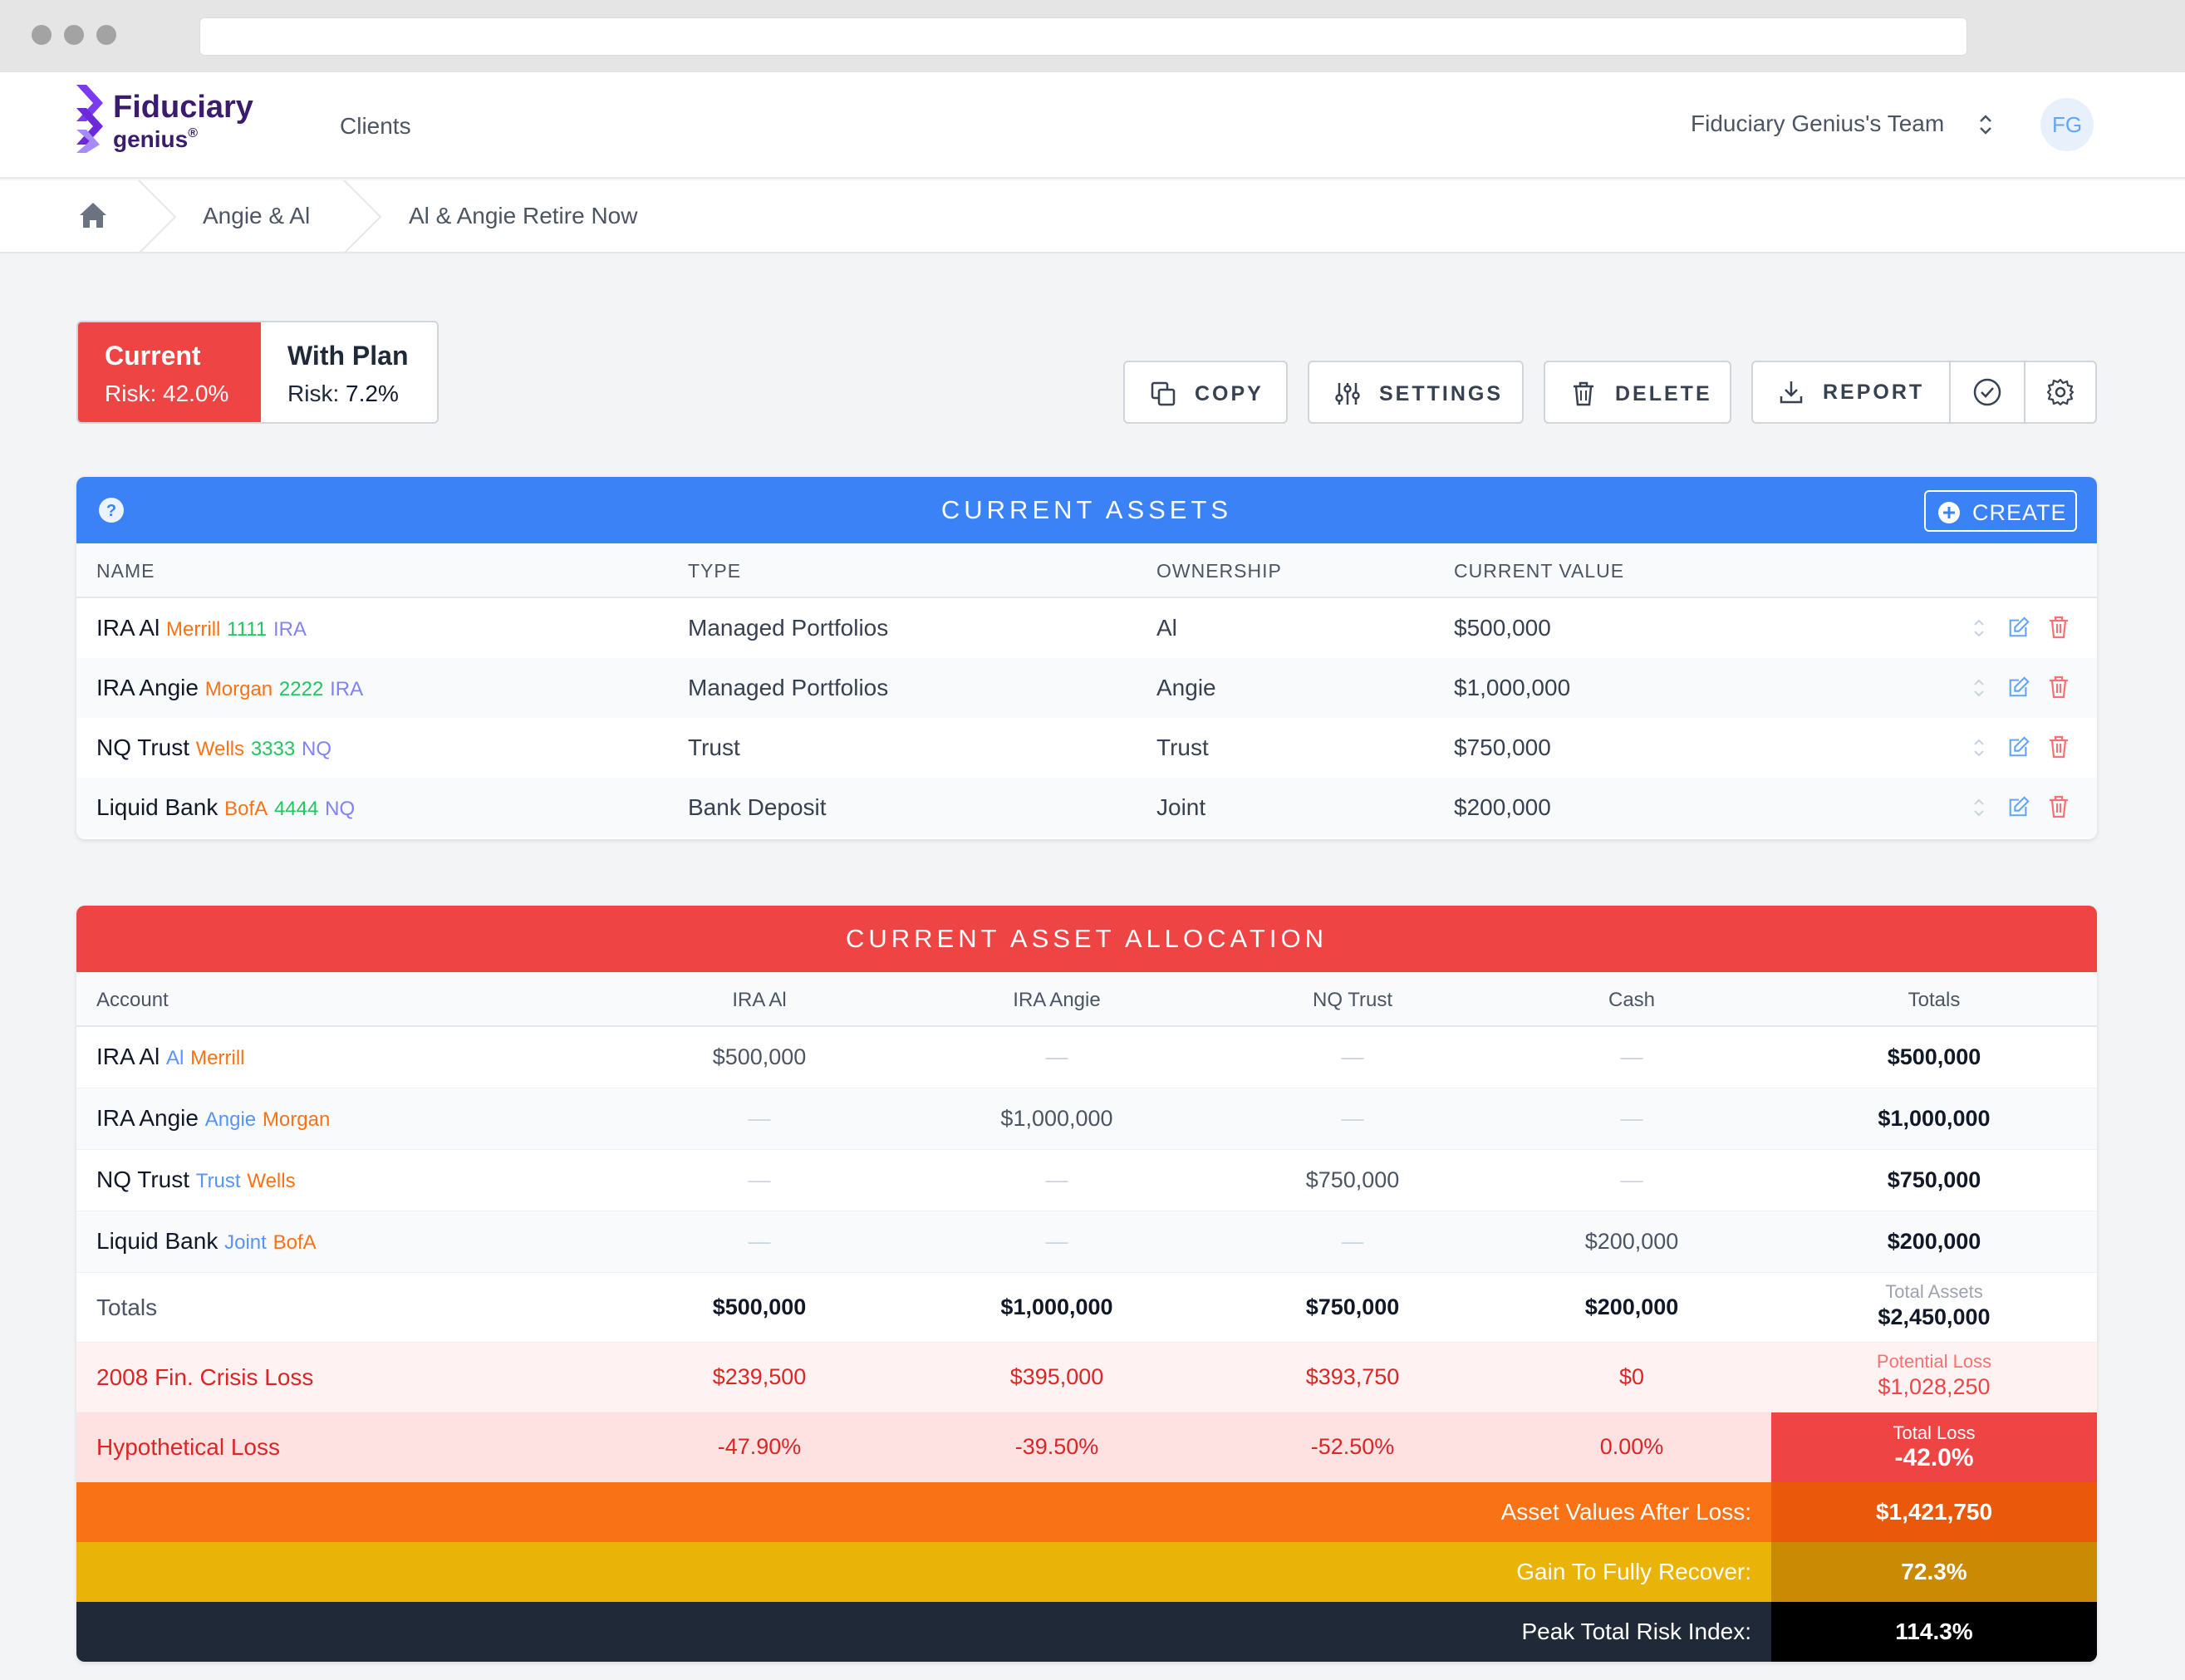  I want to click on allocation-account-cell: Liquid Bank Joint BofA, so click(206, 1241).